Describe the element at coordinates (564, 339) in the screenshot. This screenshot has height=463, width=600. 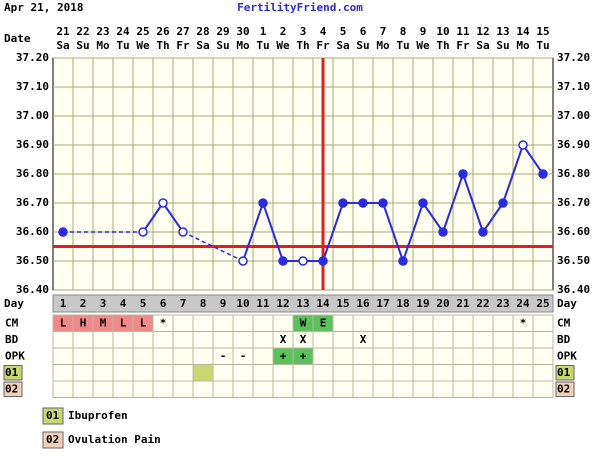
I see `row-label-right: BD` at that location.